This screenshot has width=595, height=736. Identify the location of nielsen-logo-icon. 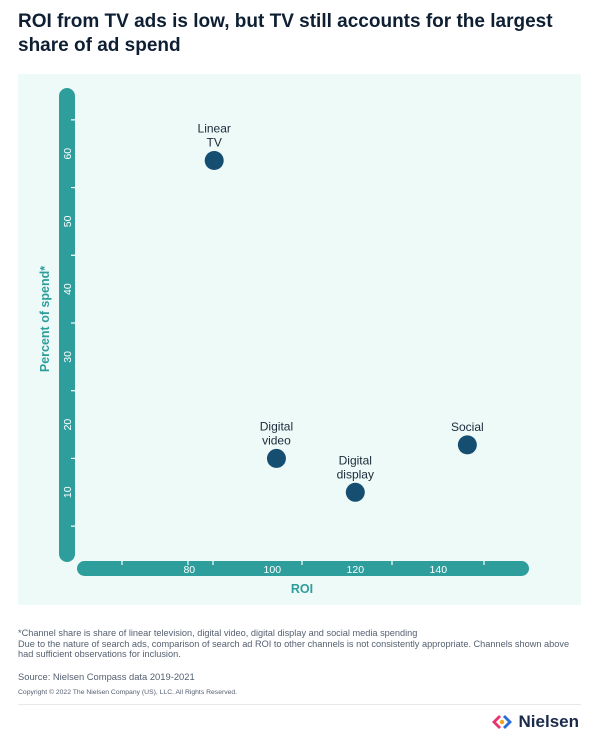
(501, 722).